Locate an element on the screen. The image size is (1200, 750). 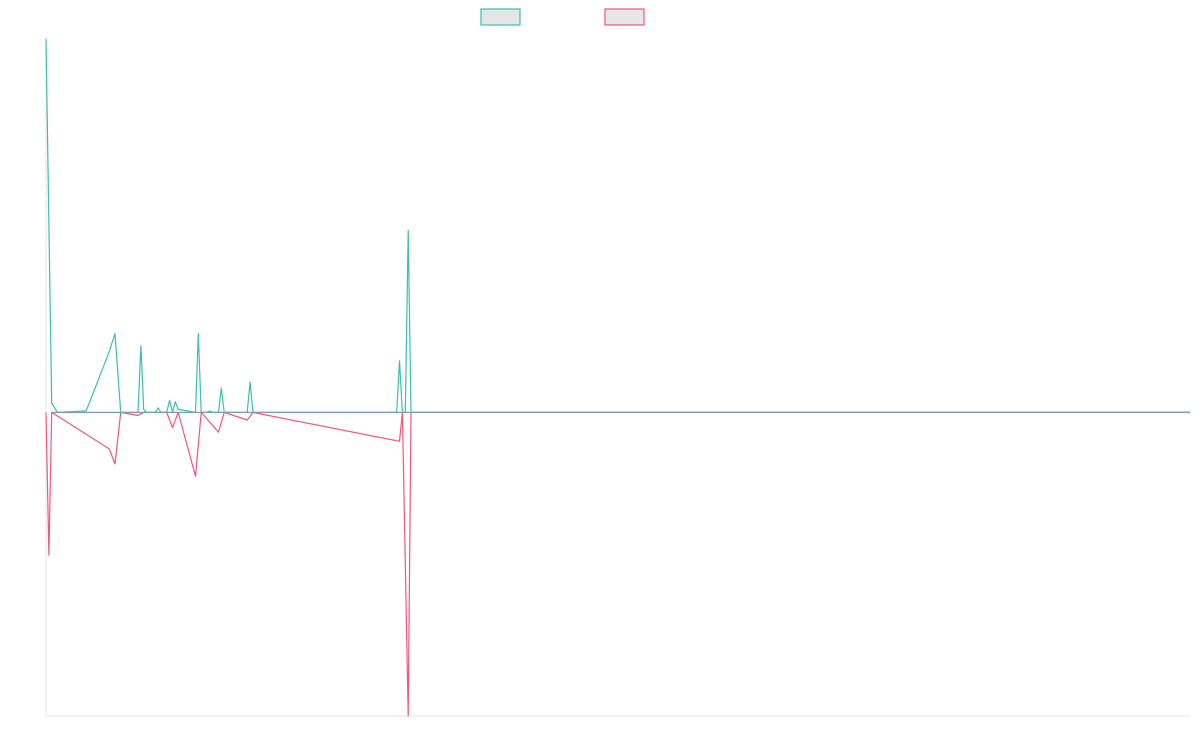
legend is located at coordinates (562, 17).